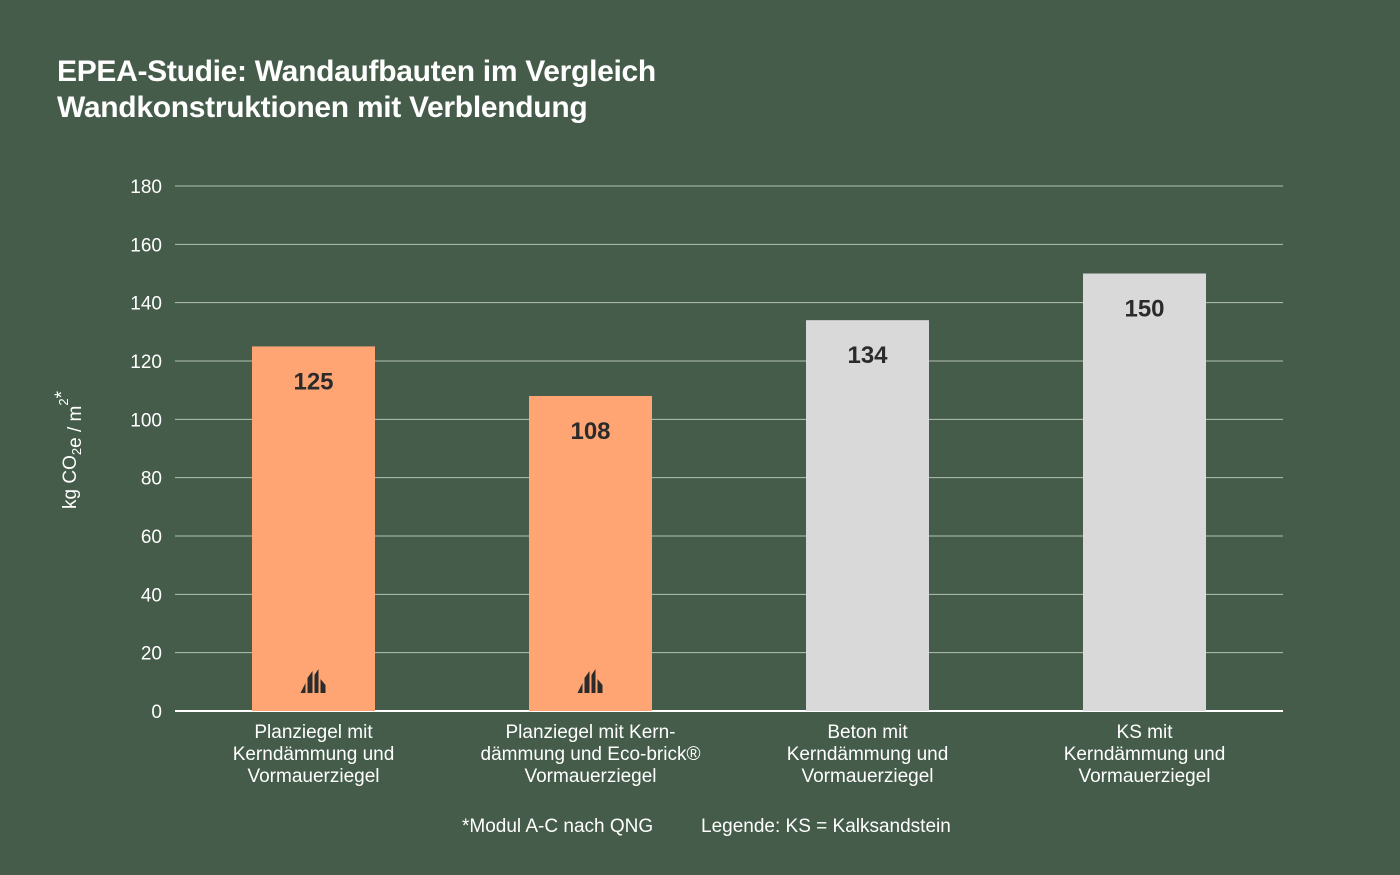 The width and height of the screenshot is (1400, 875). Describe the element at coordinates (146, 245) in the screenshot. I see `y-tick-label: 160` at that location.